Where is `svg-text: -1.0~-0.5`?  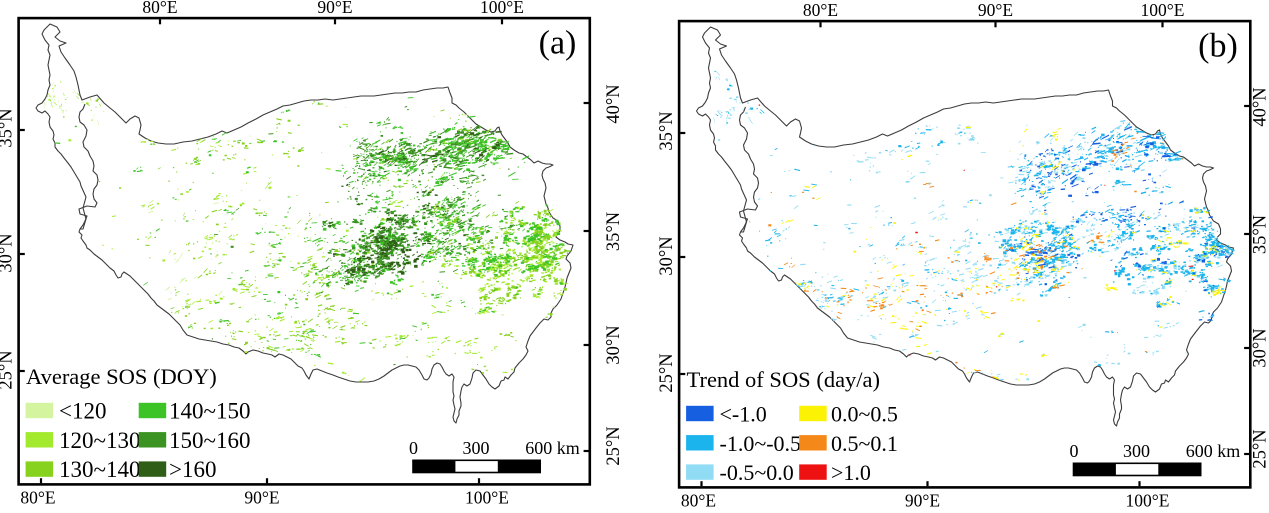 svg-text: -1.0~-0.5 is located at coordinates (761, 443).